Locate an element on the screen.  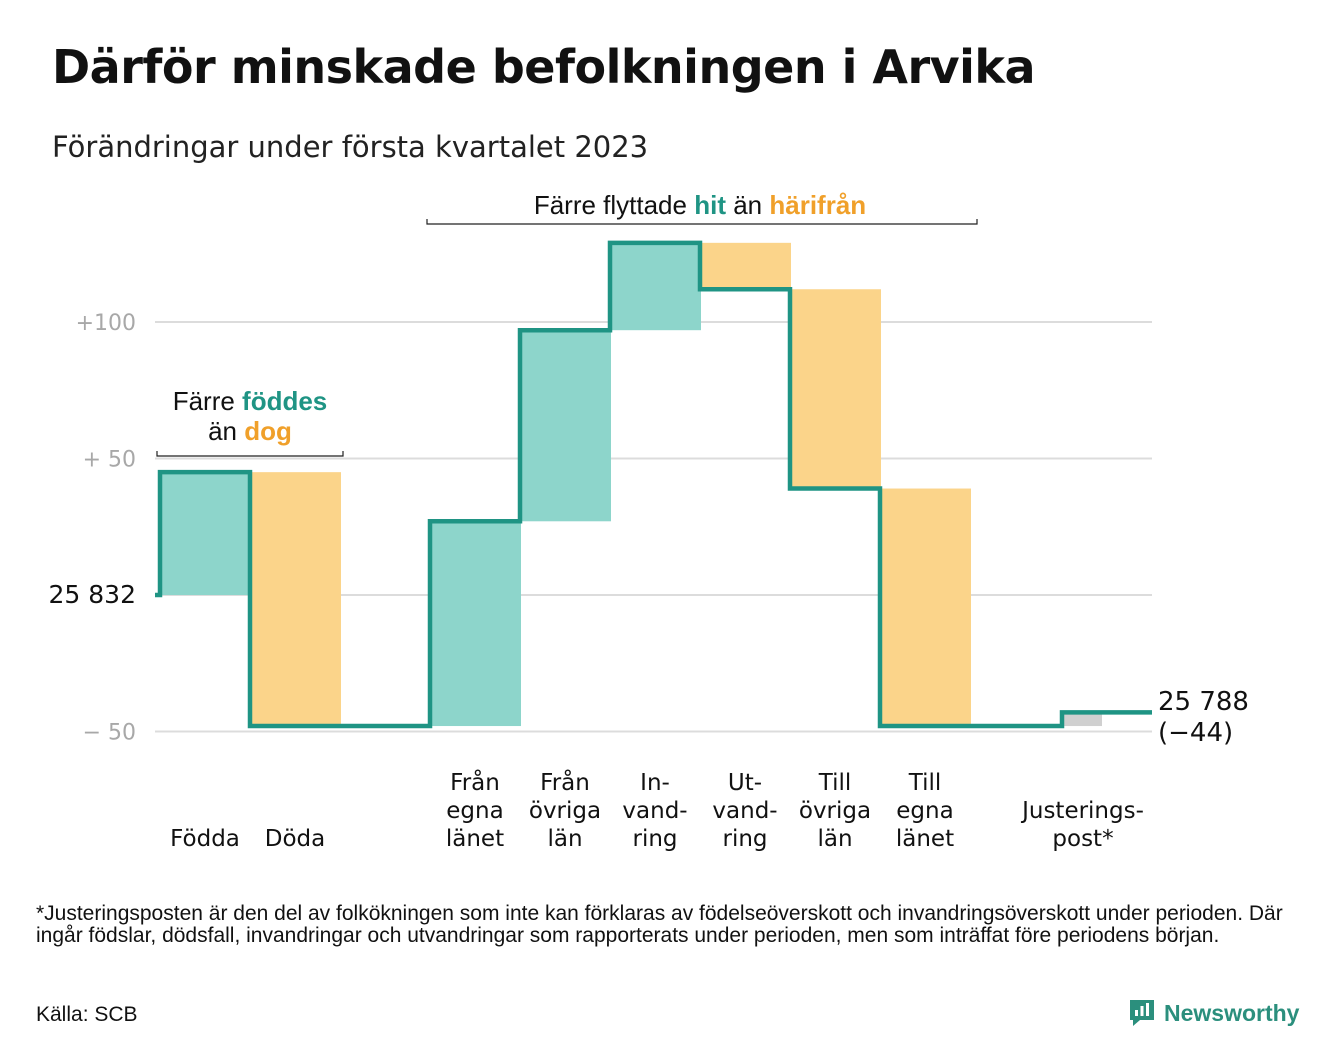
svg-text: än dog is located at coordinates (250, 431).